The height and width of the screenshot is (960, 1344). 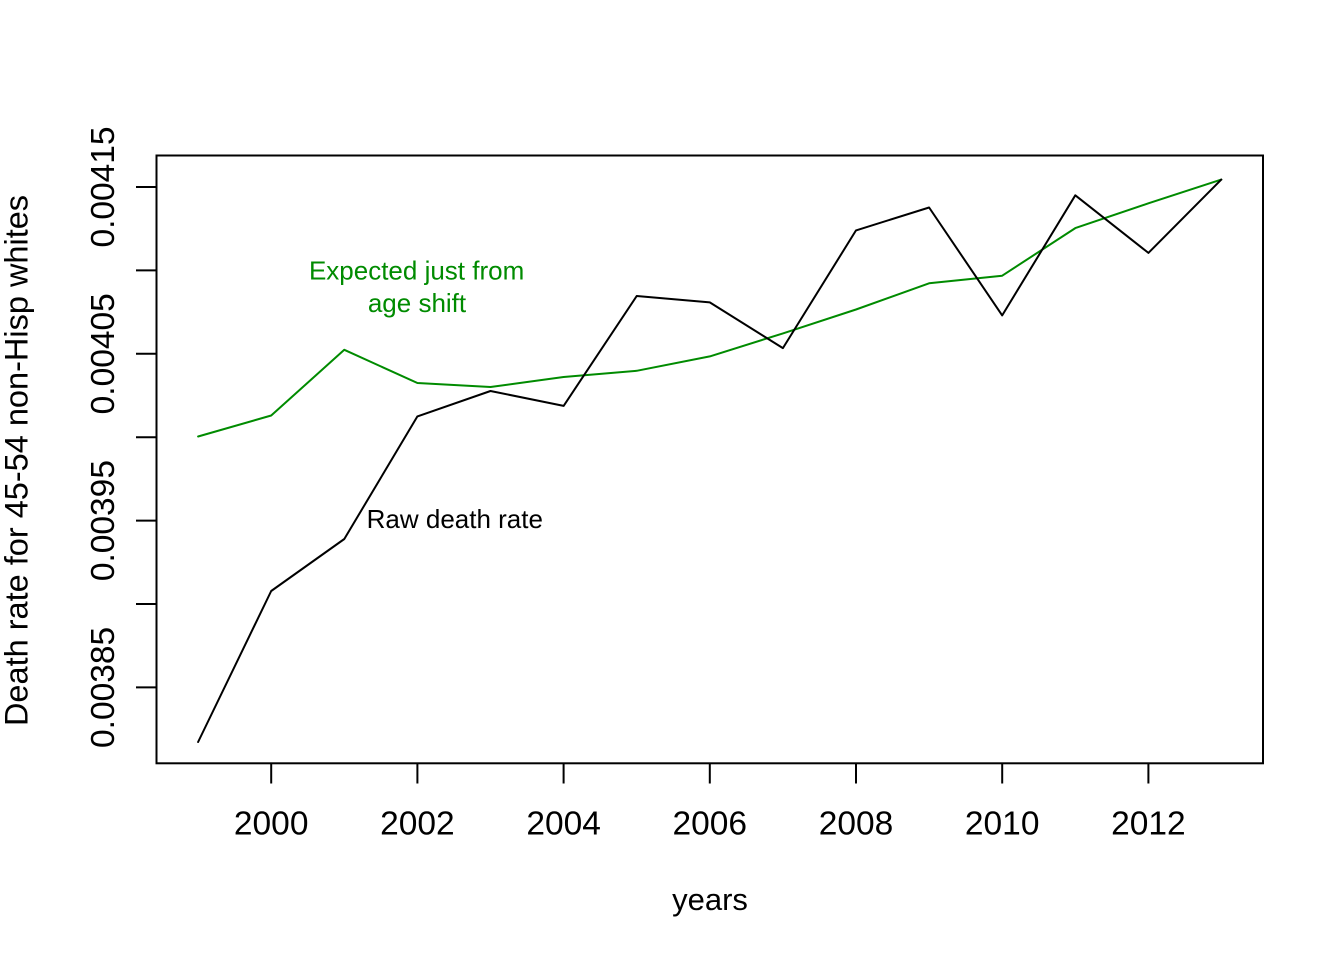 What do you see at coordinates (455, 519) in the screenshot?
I see `svg-text: Raw death rate` at bounding box center [455, 519].